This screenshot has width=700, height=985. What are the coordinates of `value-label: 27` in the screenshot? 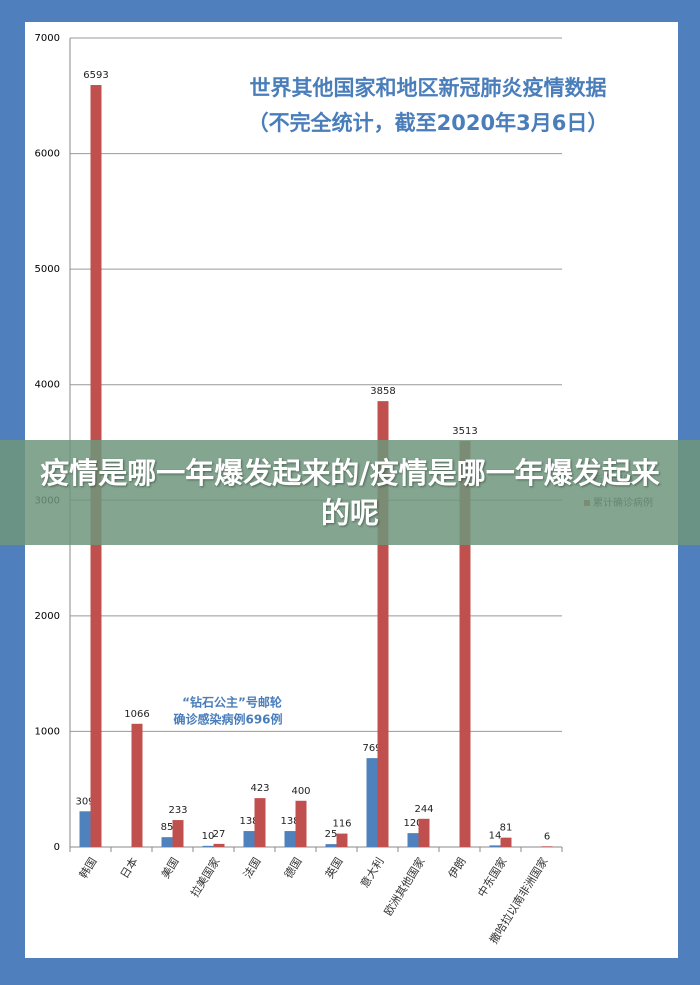 It's located at (219, 834).